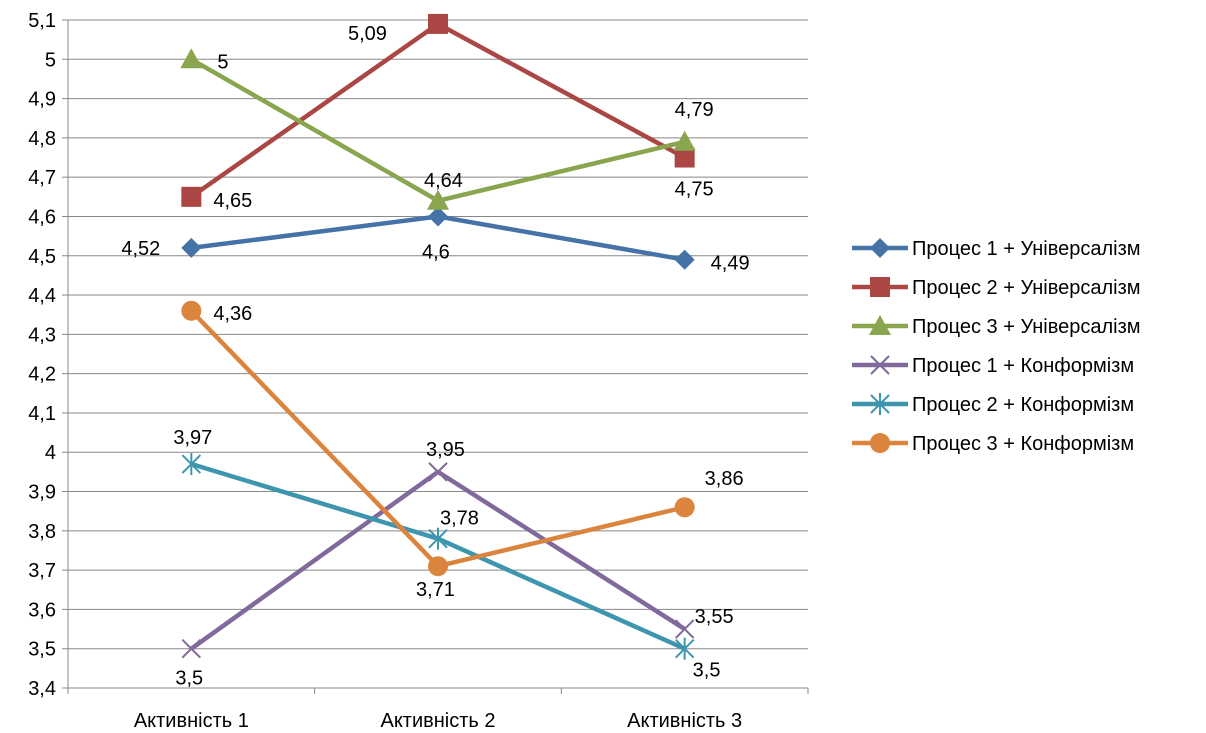 Image resolution: width=1206 pixels, height=733 pixels. Describe the element at coordinates (42, 689) in the screenshot. I see `y-tick-label: 3,4` at that location.